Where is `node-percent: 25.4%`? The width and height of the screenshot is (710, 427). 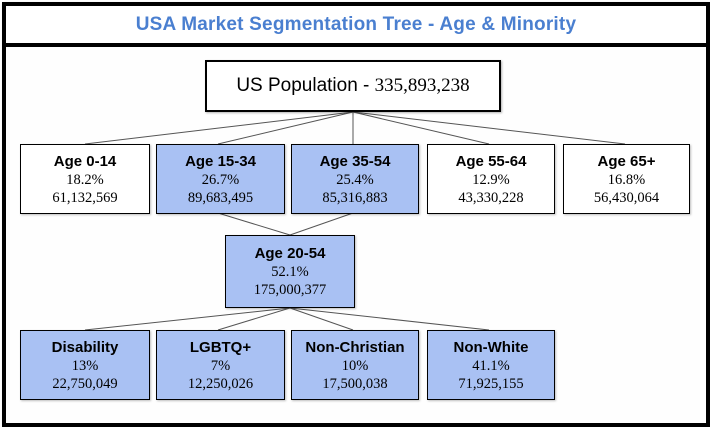
node-percent: 25.4% is located at coordinates (355, 179).